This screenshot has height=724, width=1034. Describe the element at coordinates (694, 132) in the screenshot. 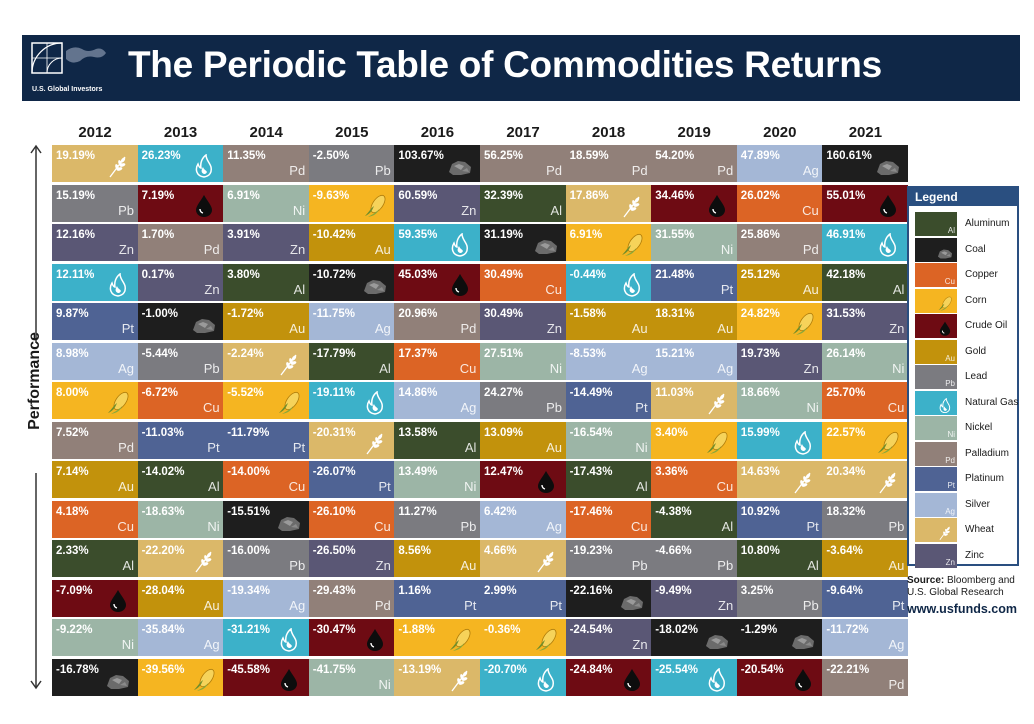

I see `year-label: 2019` at that location.